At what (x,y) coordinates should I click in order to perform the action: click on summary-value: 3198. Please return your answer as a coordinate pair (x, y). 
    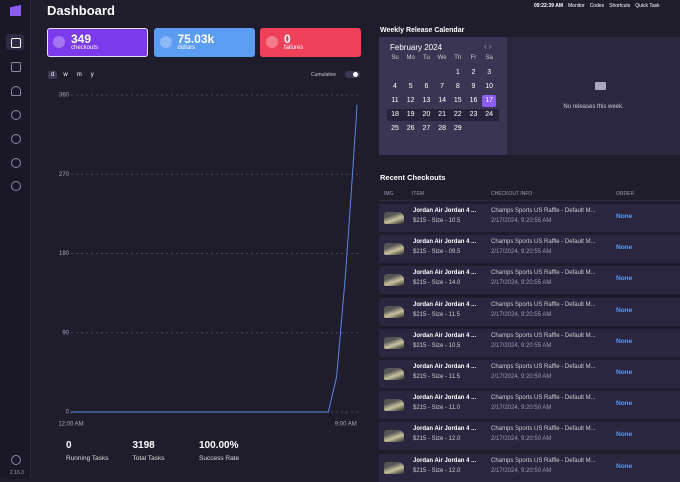
    Looking at the image, I should click on (143, 445).